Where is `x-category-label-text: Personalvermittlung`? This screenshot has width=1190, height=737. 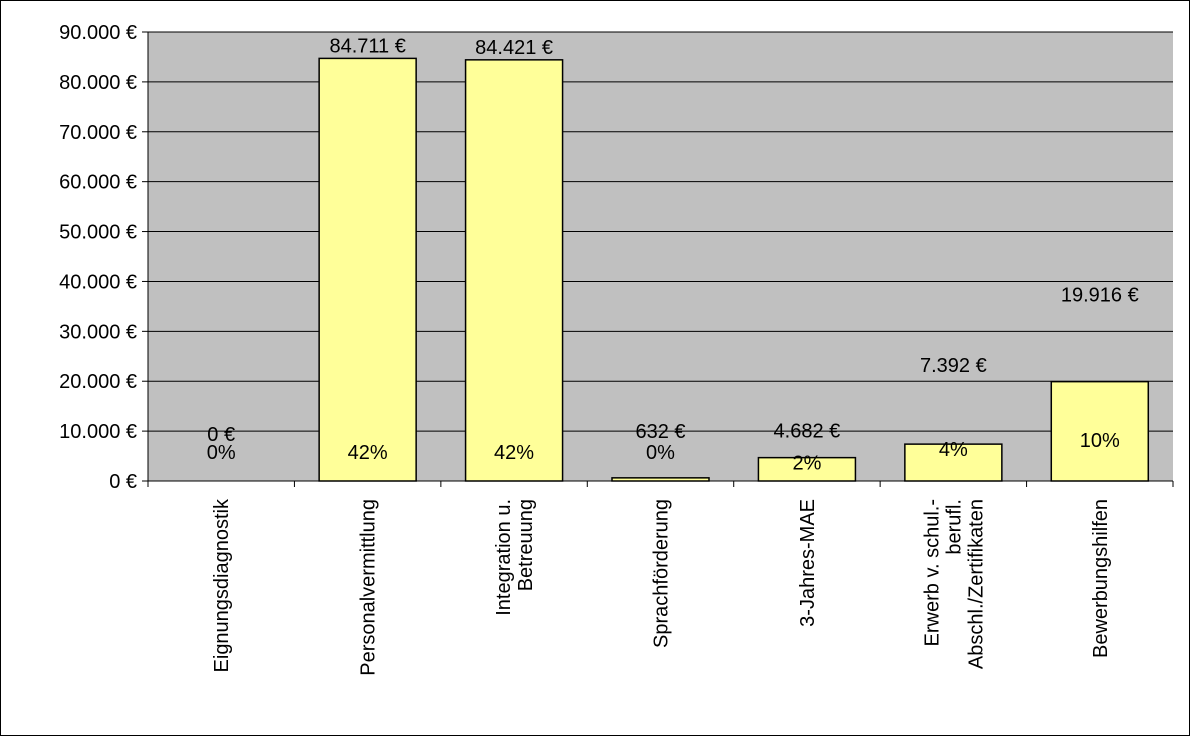
x-category-label-text: Personalvermittlung is located at coordinates (369, 587).